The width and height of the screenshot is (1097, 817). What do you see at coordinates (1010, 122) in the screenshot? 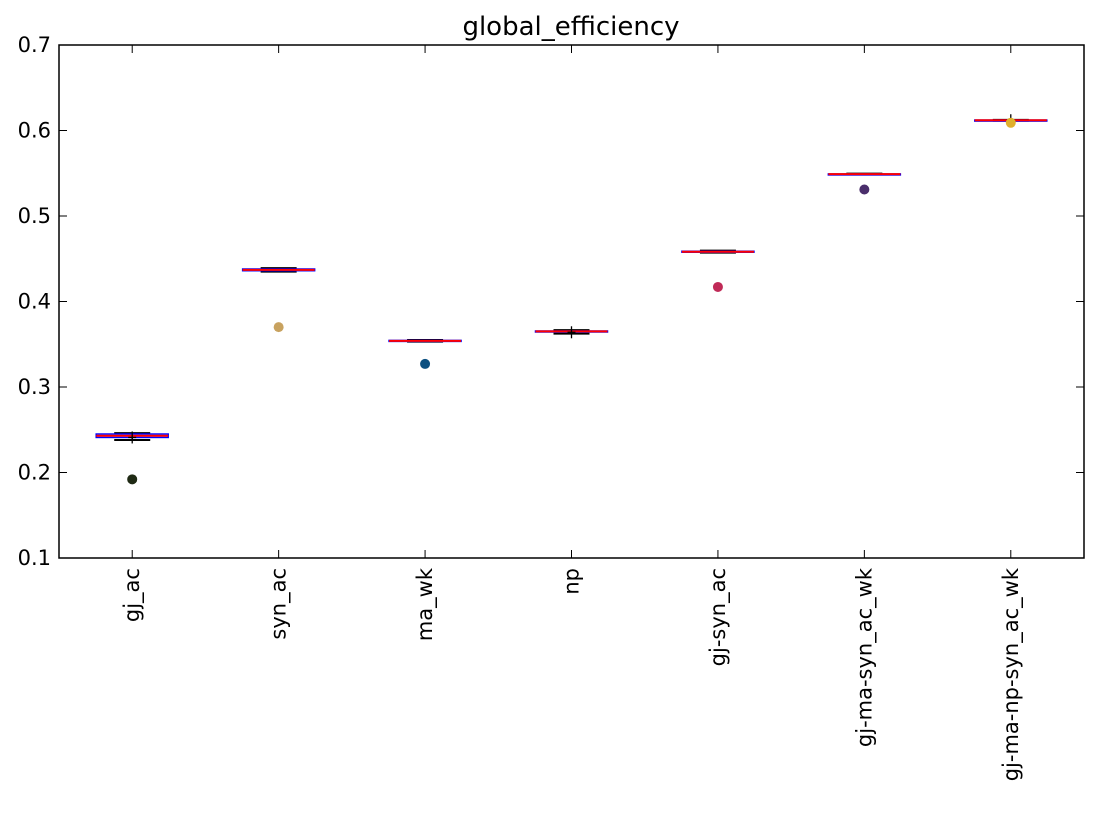
I see `data-point-gj-ma-np-syn_ac_wk` at bounding box center [1010, 122].